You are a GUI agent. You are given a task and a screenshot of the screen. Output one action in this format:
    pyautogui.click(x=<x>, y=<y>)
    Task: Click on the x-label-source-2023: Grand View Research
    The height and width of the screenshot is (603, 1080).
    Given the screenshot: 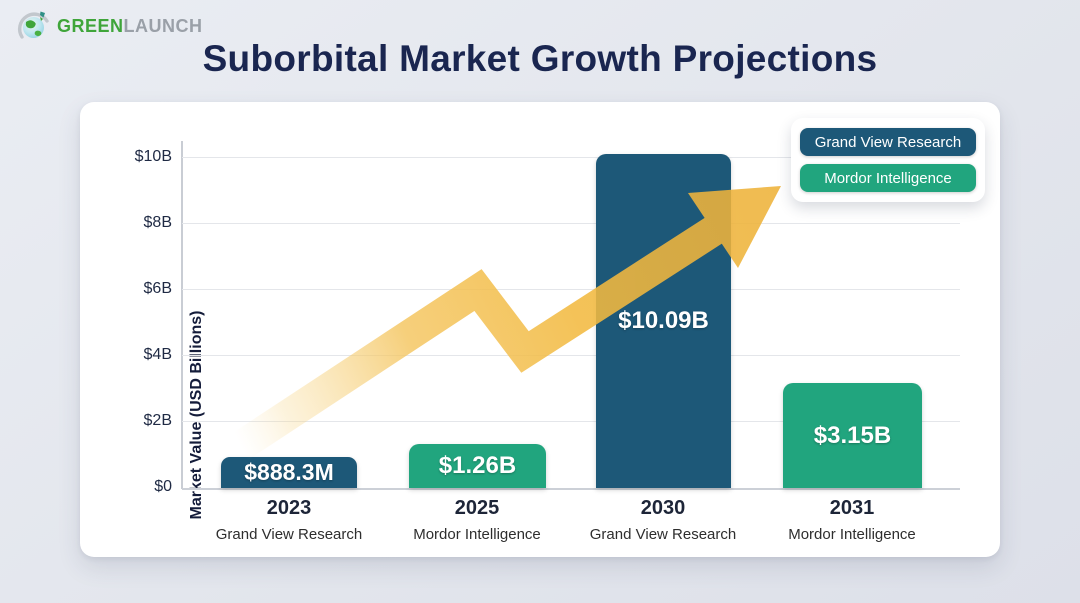 What is the action you would take?
    pyautogui.click(x=289, y=534)
    